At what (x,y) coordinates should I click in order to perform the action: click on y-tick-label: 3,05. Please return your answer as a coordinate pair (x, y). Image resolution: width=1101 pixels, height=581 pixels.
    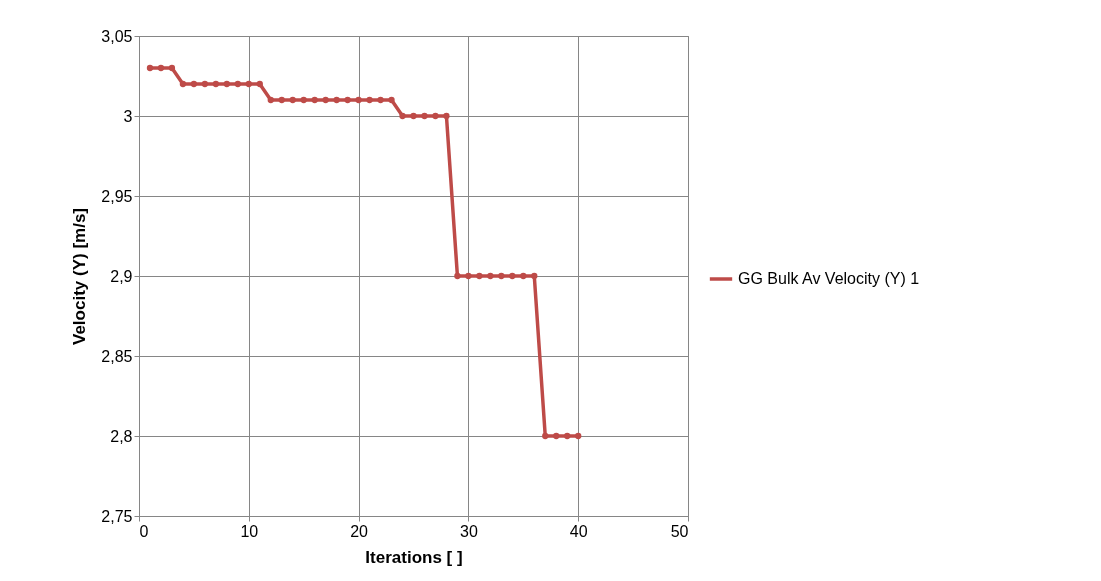
    Looking at the image, I should click on (117, 36).